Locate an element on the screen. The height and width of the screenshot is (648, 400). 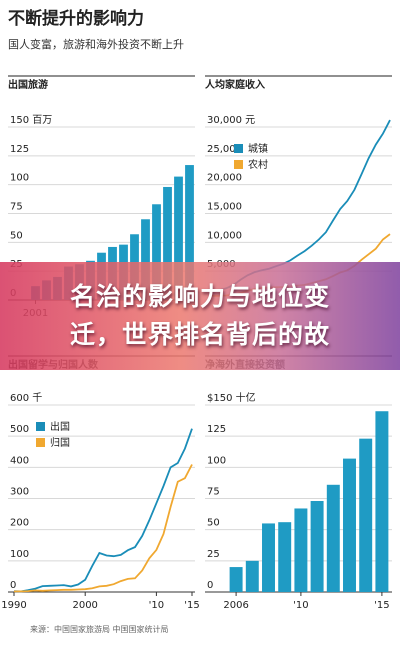
y-tick-label: 400 is located at coordinates (19, 460).